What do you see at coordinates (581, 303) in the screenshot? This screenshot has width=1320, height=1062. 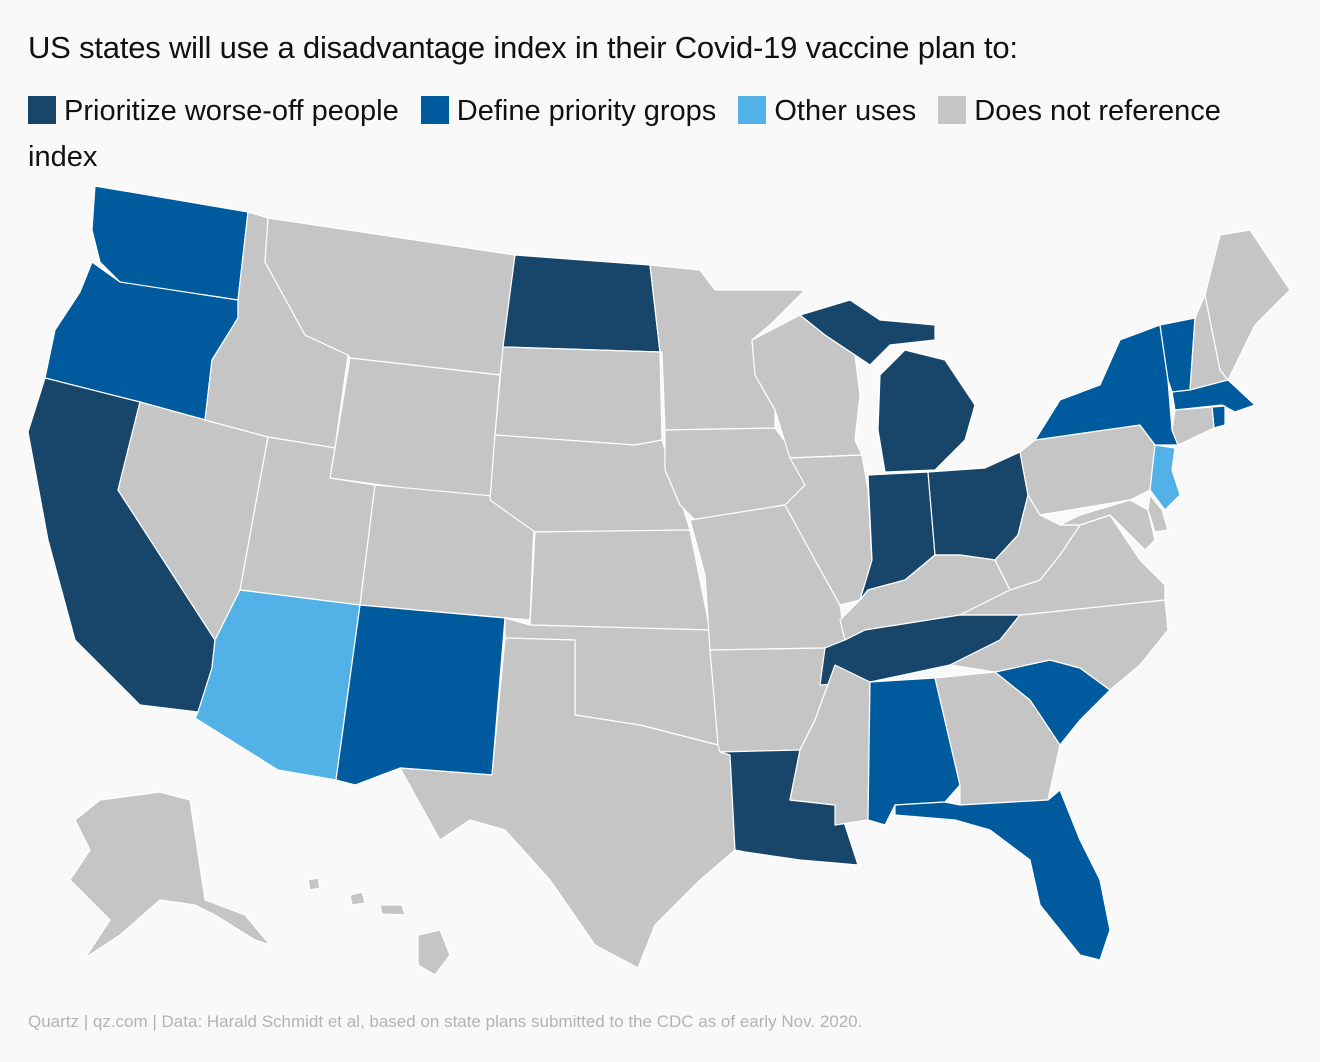 I see `state-ND` at bounding box center [581, 303].